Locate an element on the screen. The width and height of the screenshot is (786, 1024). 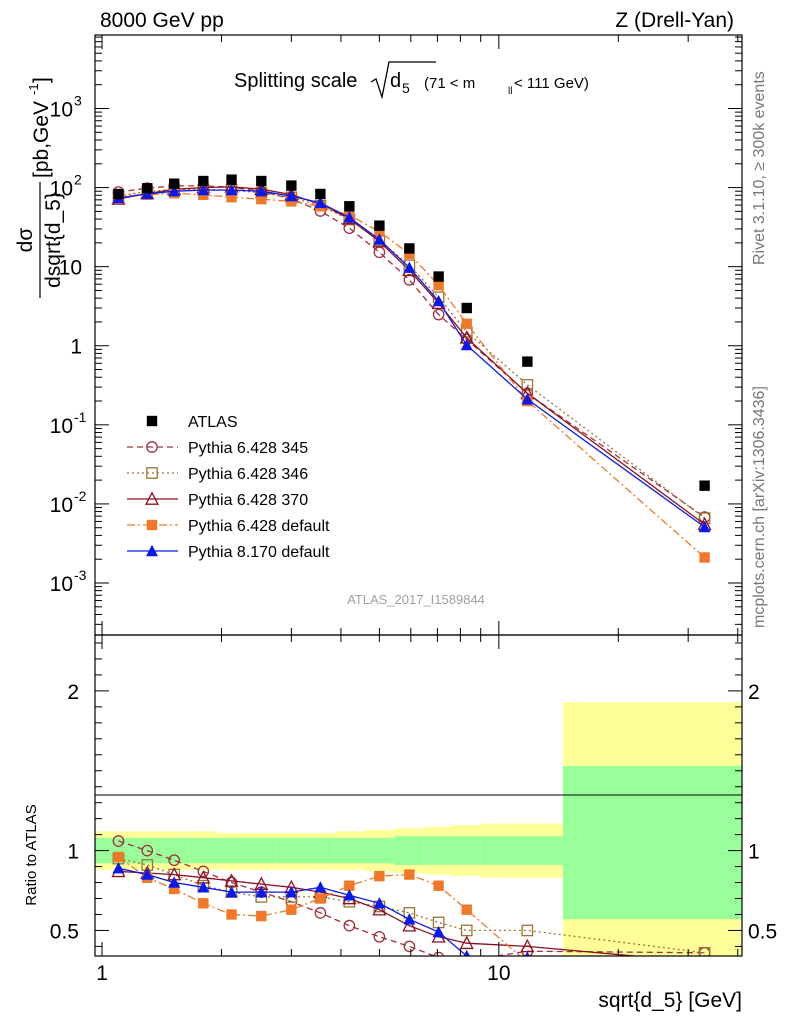
ratio-tick-label-right: 1 is located at coordinates (754, 852).